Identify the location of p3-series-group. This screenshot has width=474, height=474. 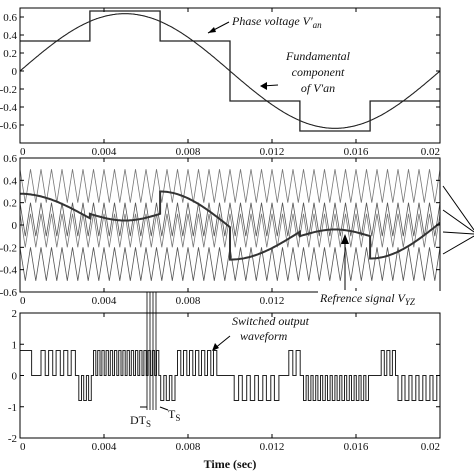
(229, 375).